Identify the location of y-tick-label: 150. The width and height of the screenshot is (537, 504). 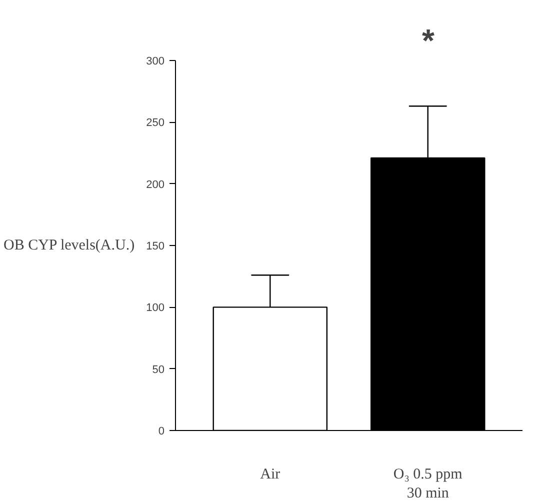
(155, 246).